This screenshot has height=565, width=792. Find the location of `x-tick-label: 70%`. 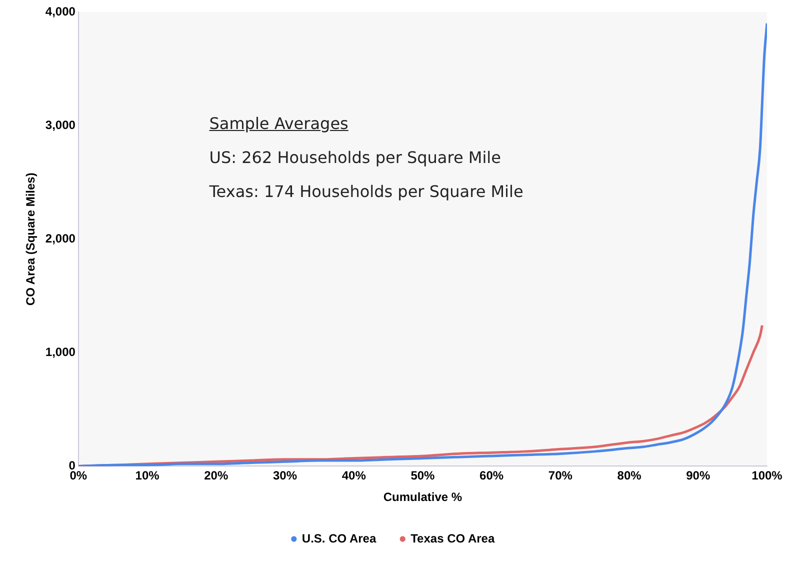

x-tick-label: 70% is located at coordinates (560, 475).